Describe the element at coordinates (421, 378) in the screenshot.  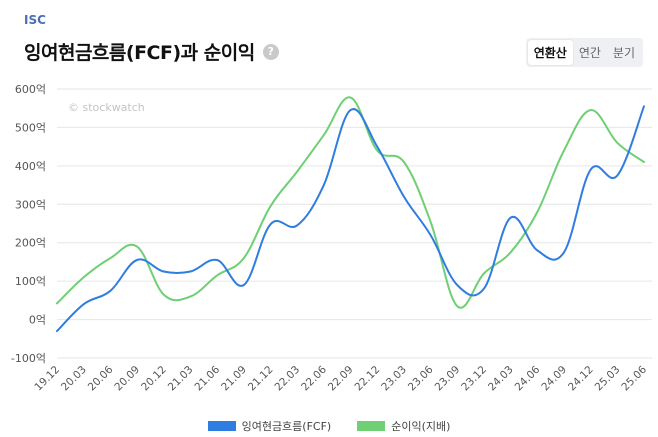
I see `x-tick-label: 23.06` at that location.